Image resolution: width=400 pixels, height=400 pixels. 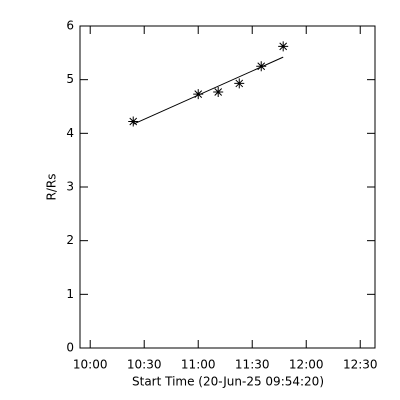 I want to click on y-tick-label: 5, so click(x=70, y=79).